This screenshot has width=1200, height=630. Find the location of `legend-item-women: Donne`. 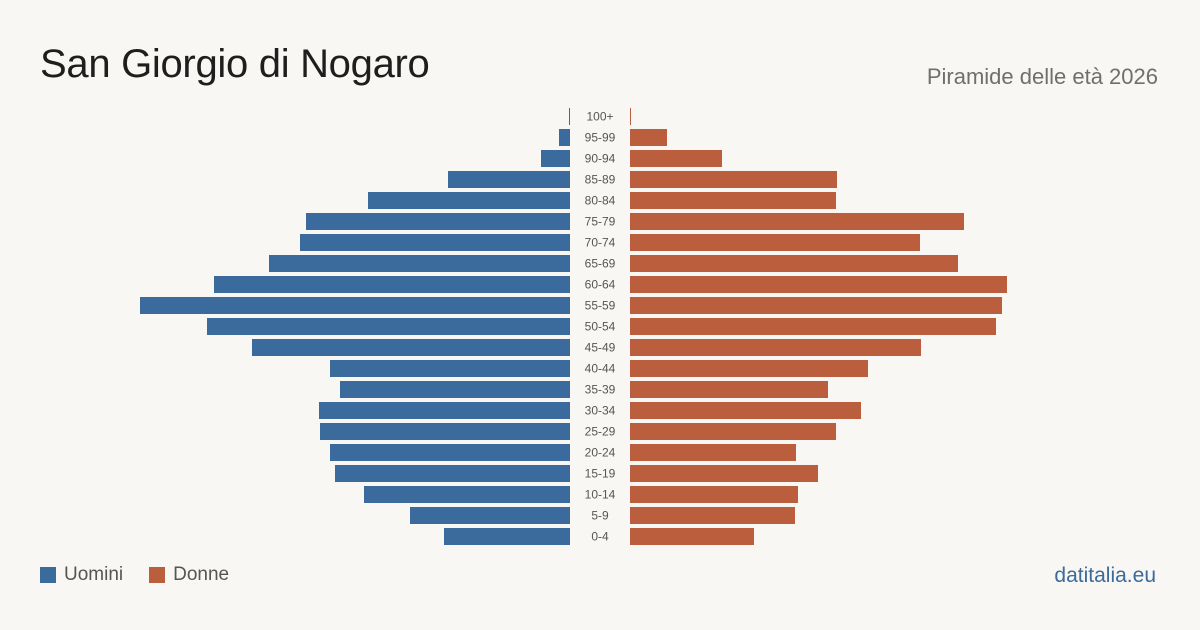

legend-item-women: Donne is located at coordinates (189, 575).